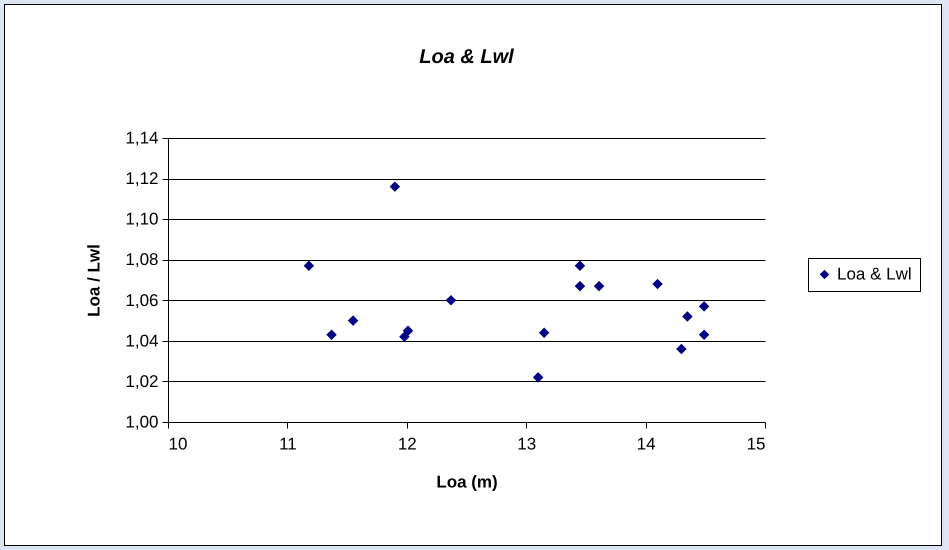 The image size is (949, 550). I want to click on y-tick-label: 1,00, so click(141, 422).